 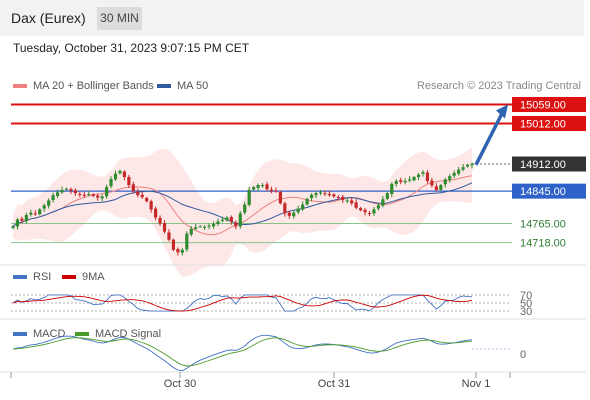 What do you see at coordinates (93, 277) in the screenshot?
I see `legend-rsi-ma-label: 9MA` at bounding box center [93, 277].